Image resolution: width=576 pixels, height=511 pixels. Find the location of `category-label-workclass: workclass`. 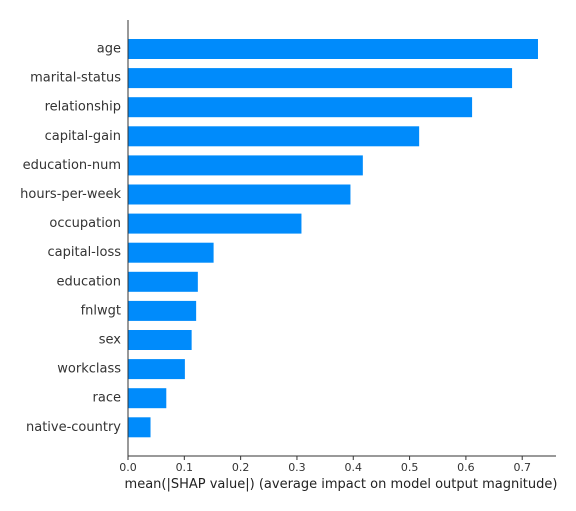

category-label-workclass: workclass is located at coordinates (89, 369).